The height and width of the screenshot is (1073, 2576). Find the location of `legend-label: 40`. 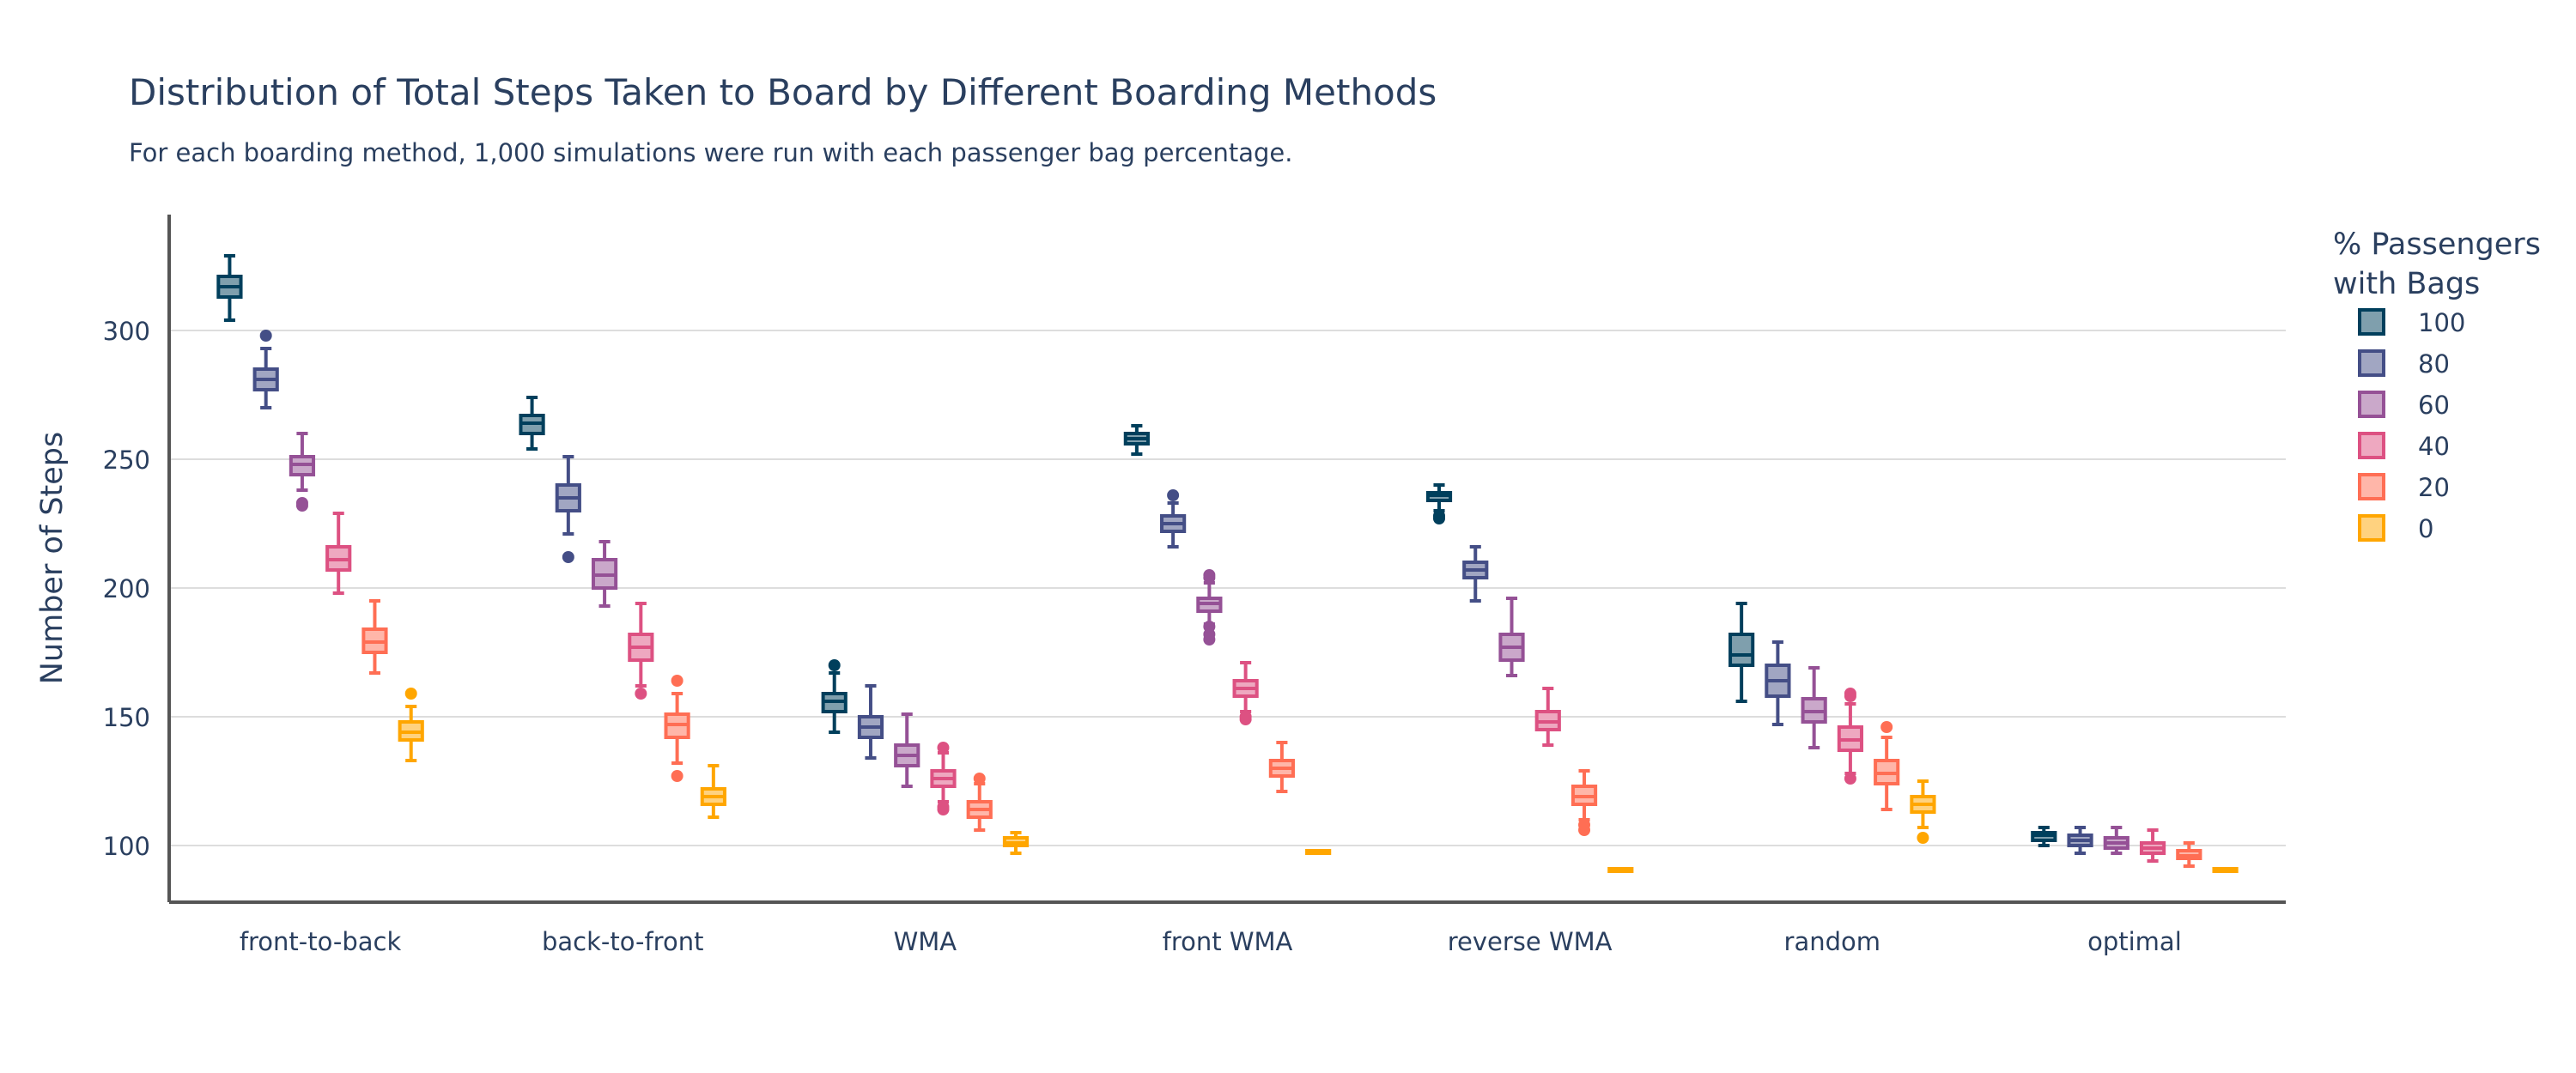

legend-label: 40 is located at coordinates (2434, 446).